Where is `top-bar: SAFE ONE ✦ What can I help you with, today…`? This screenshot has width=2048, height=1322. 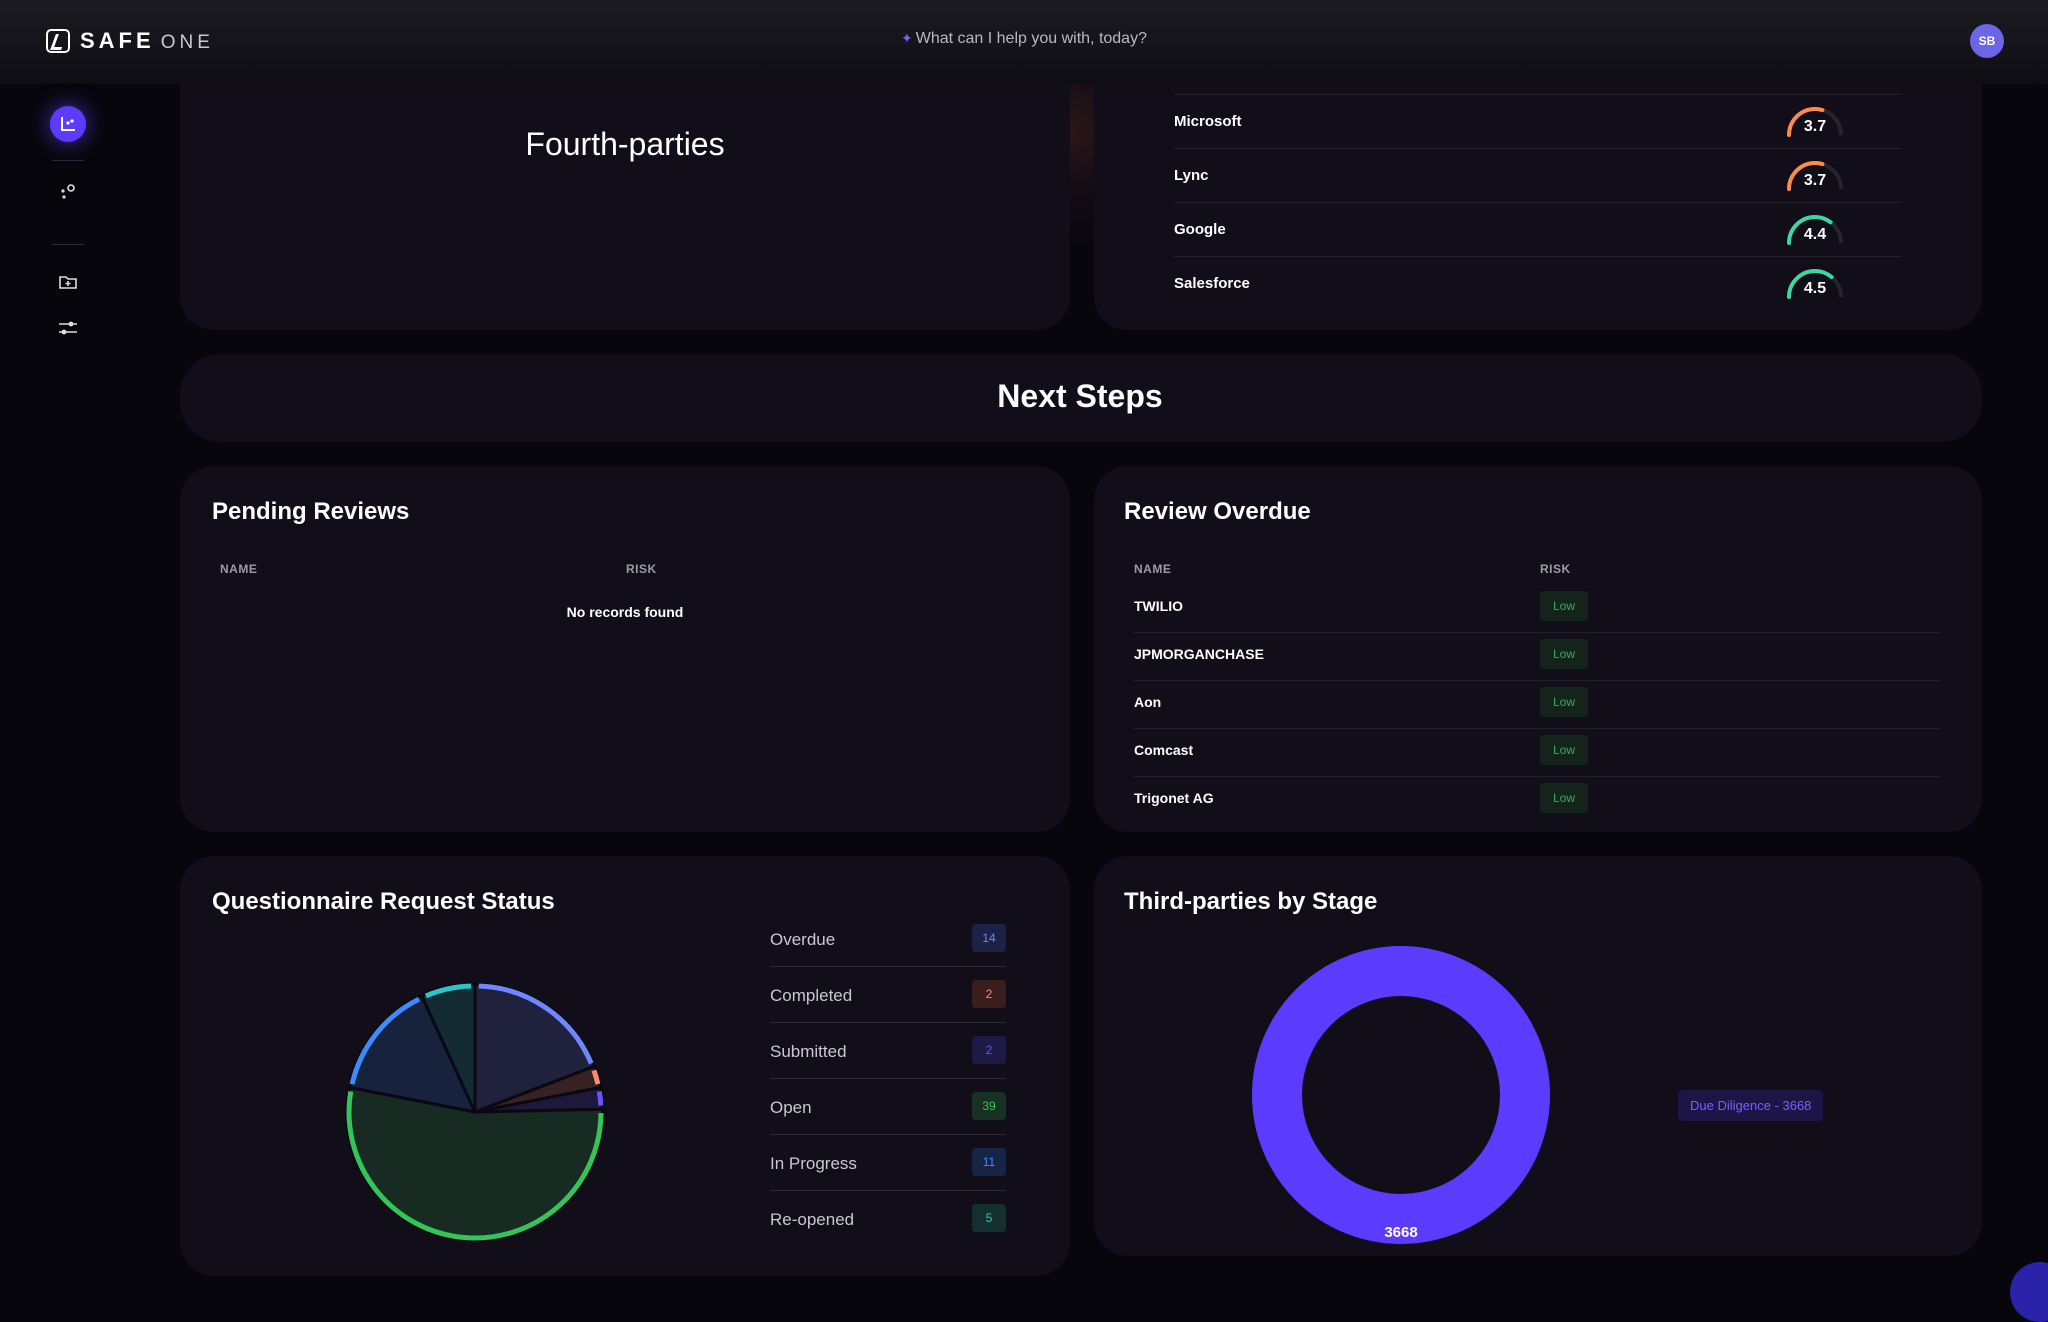 top-bar: SAFE ONE ✦ What can I help you with, today… is located at coordinates (1024, 42).